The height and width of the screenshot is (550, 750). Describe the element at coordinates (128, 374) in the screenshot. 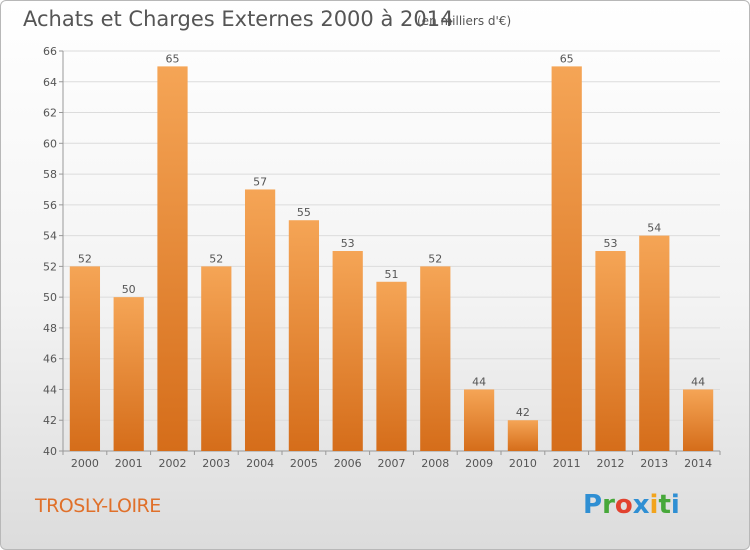

I see `bar-2001` at that location.